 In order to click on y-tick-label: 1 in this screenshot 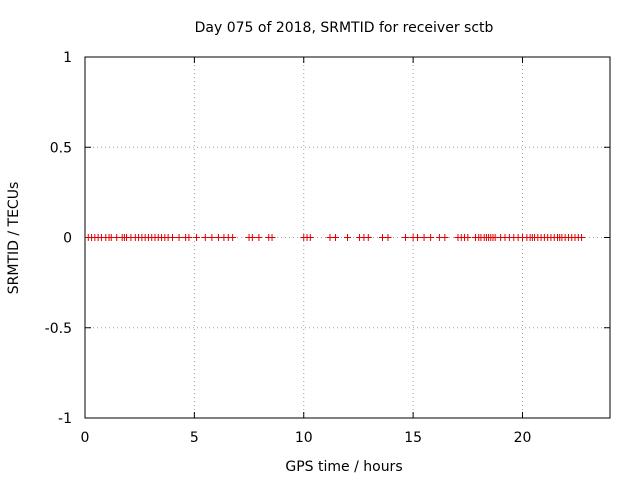, I will do `click(67, 58)`.